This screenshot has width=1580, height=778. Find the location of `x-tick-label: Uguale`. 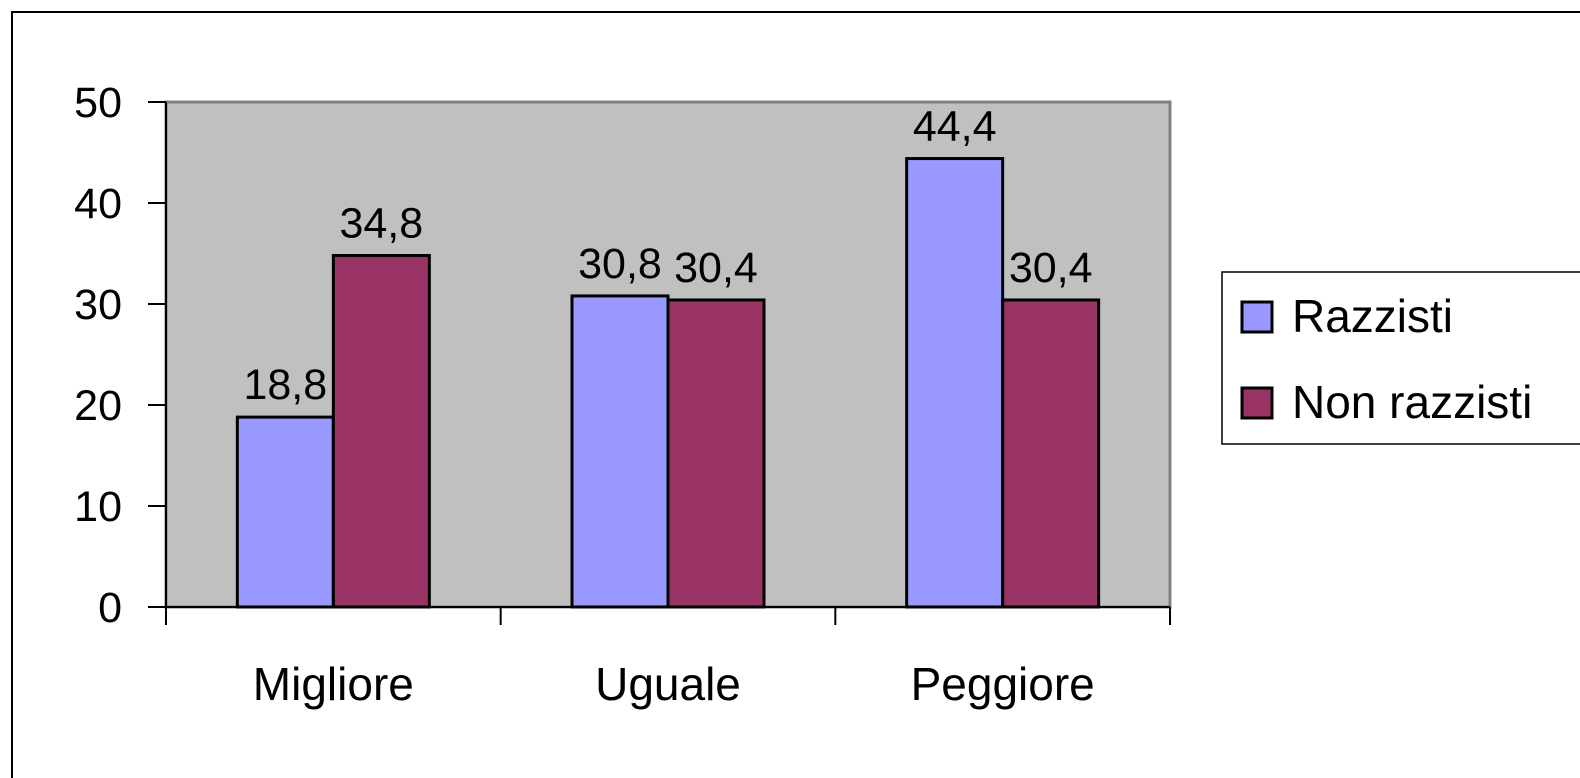

x-tick-label: Uguale is located at coordinates (668, 684).